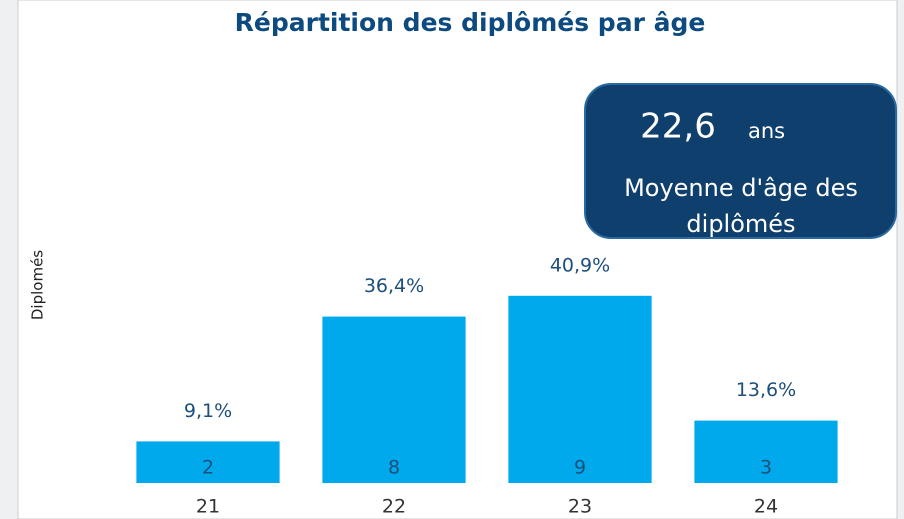 The image size is (904, 519). Describe the element at coordinates (580, 507) in the screenshot. I see `x-tick-label: 23` at that location.